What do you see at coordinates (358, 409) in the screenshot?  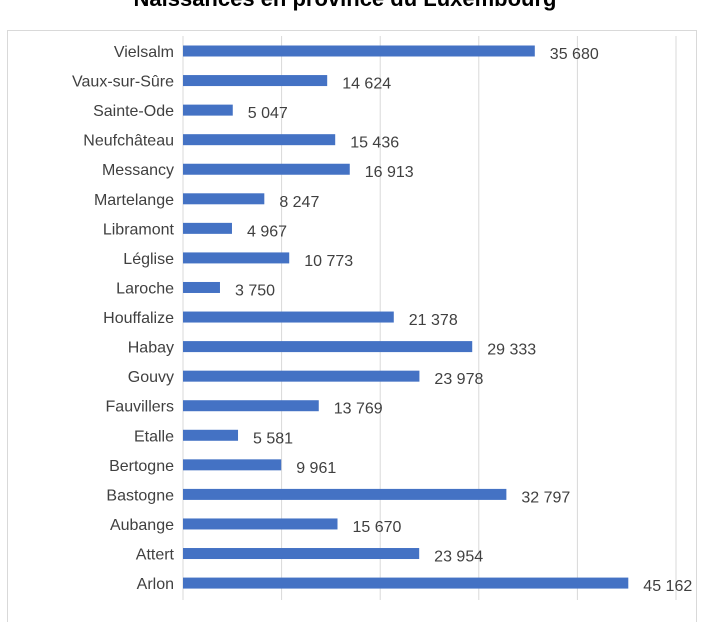 I see `data-label: 13 769` at bounding box center [358, 409].